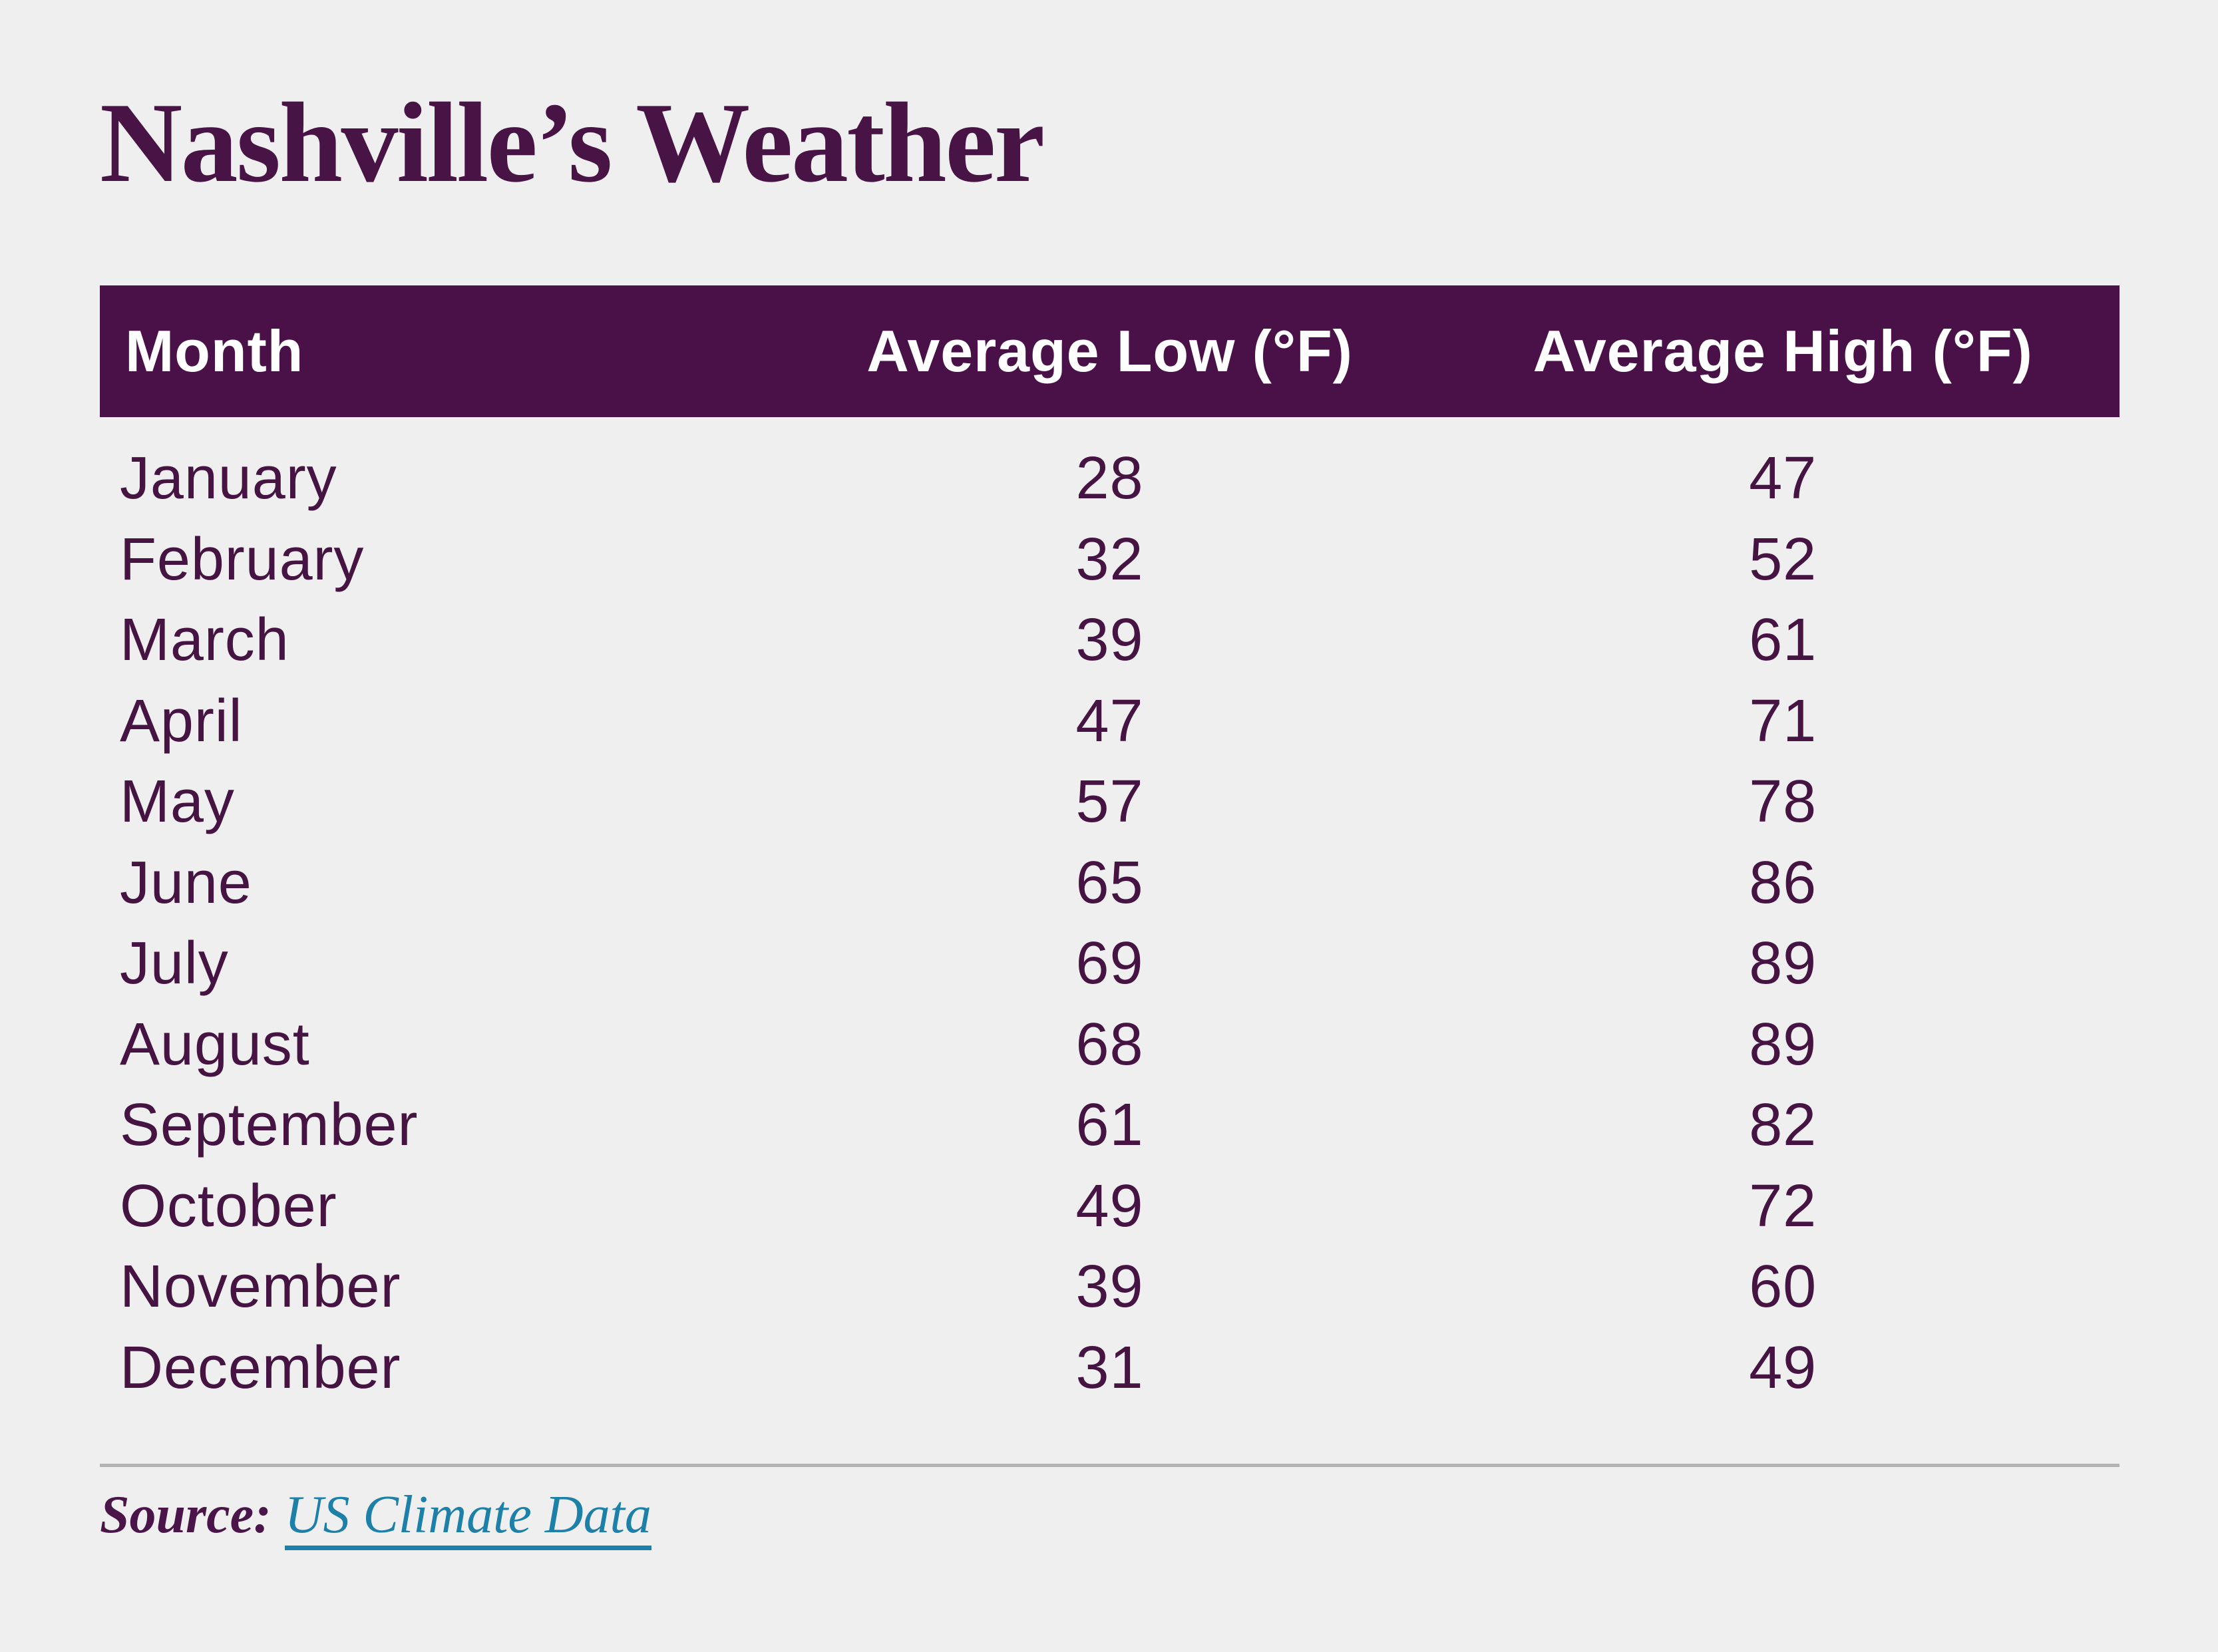 The height and width of the screenshot is (1652, 2218). I want to click on avg-low-cell: 31, so click(1109, 1368).